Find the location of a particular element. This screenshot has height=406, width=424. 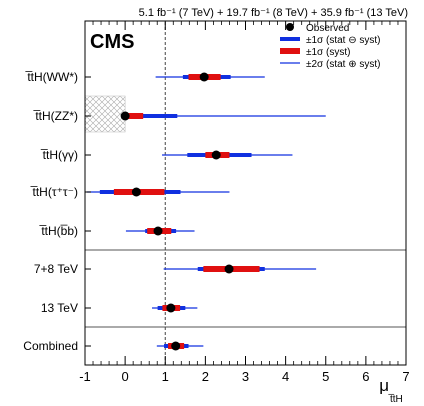

x-tick-label: 2 is located at coordinates (205, 376).